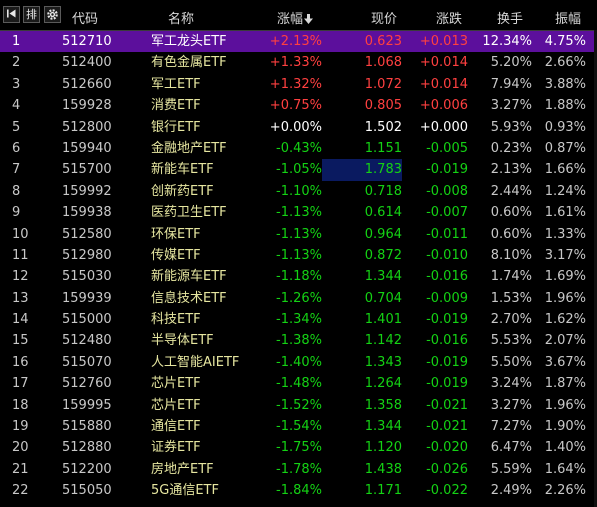 This screenshot has width=597, height=507. What do you see at coordinates (20, 277) in the screenshot?
I see `row-index: 12` at bounding box center [20, 277].